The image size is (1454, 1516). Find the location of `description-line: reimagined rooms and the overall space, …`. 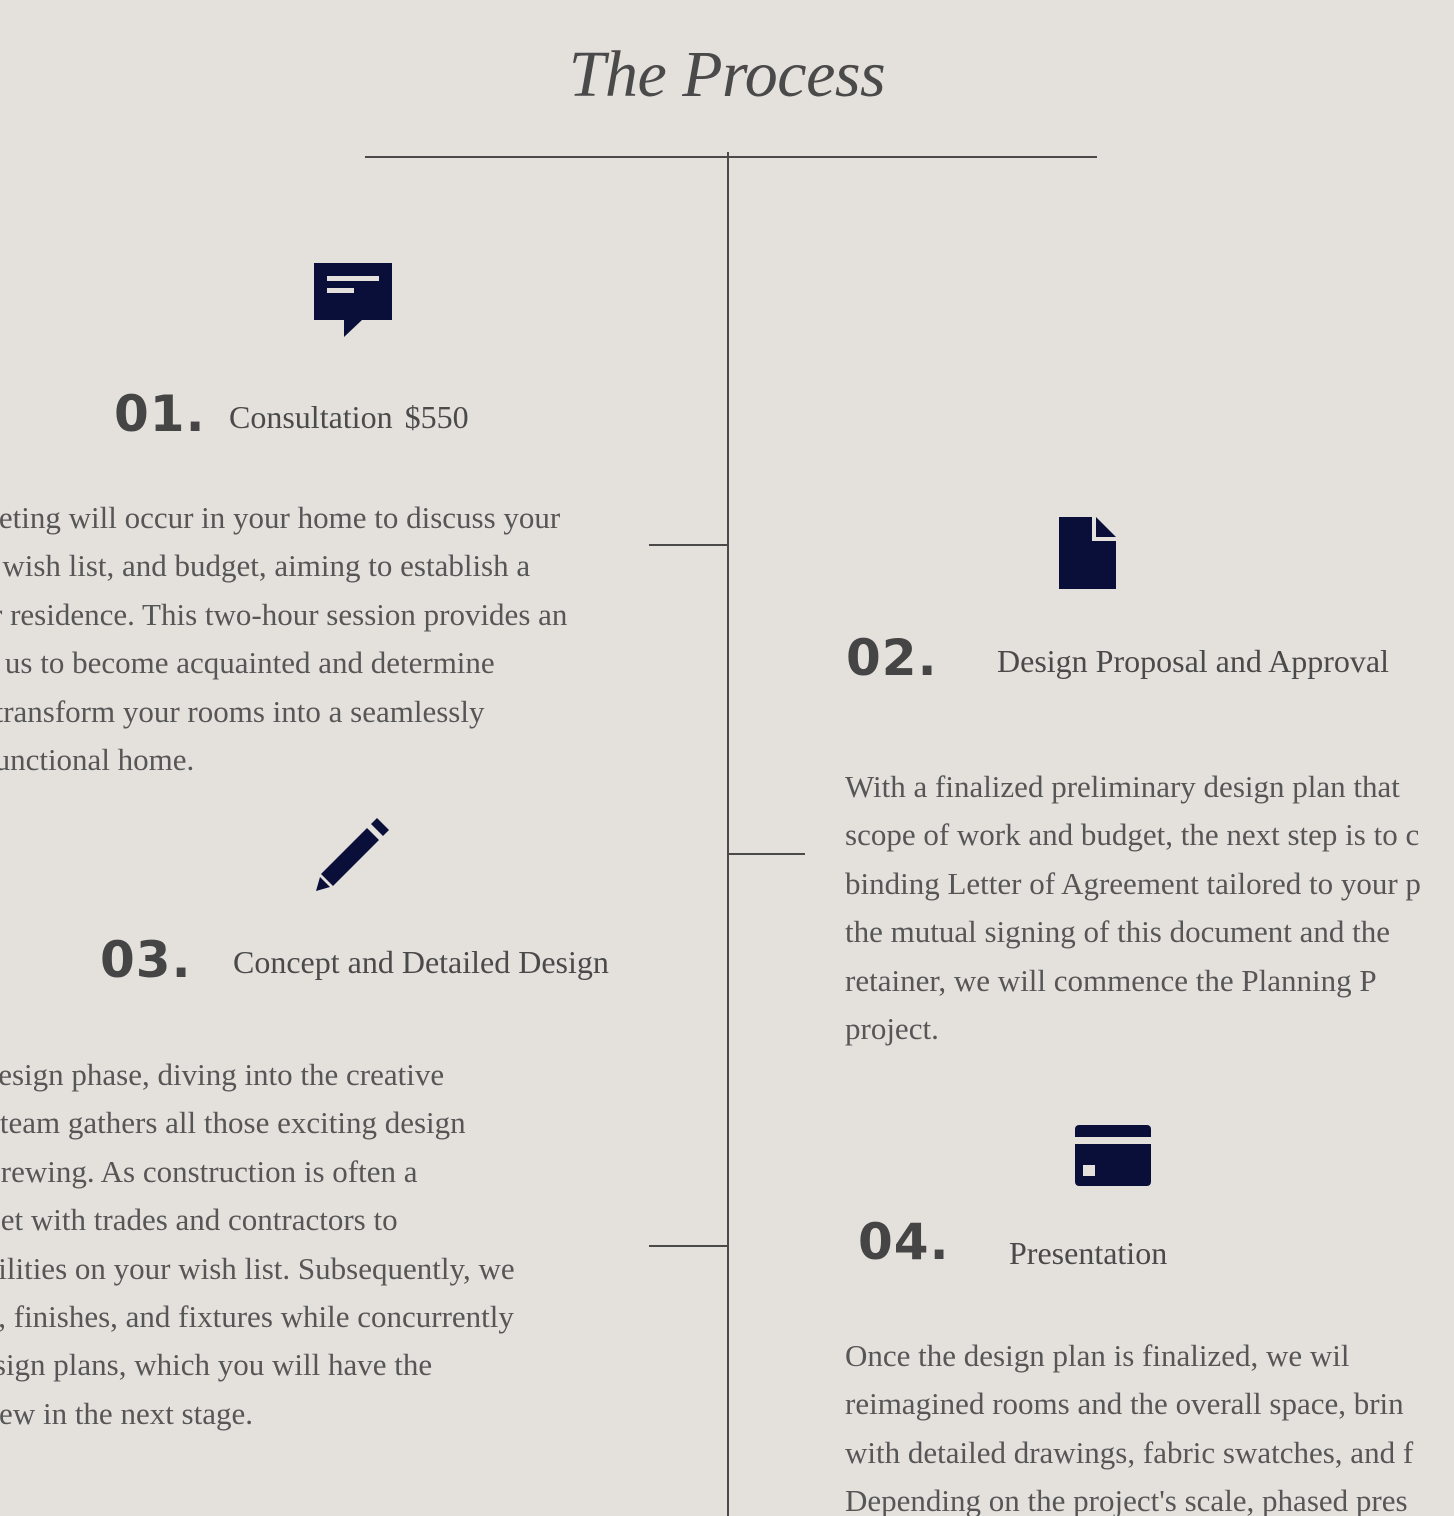

description-line: reimagined rooms and the overall space, … is located at coordinates (1124, 1404).